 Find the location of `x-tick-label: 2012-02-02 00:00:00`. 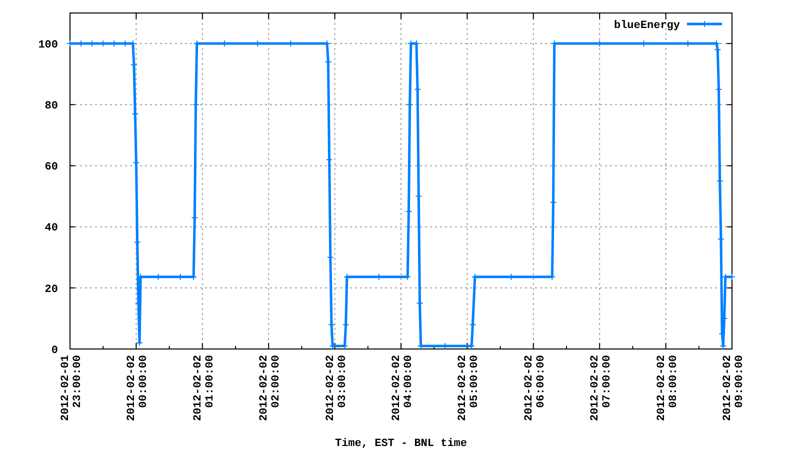

x-tick-label: 2012-02-02 00:00:00 is located at coordinates (138, 388).